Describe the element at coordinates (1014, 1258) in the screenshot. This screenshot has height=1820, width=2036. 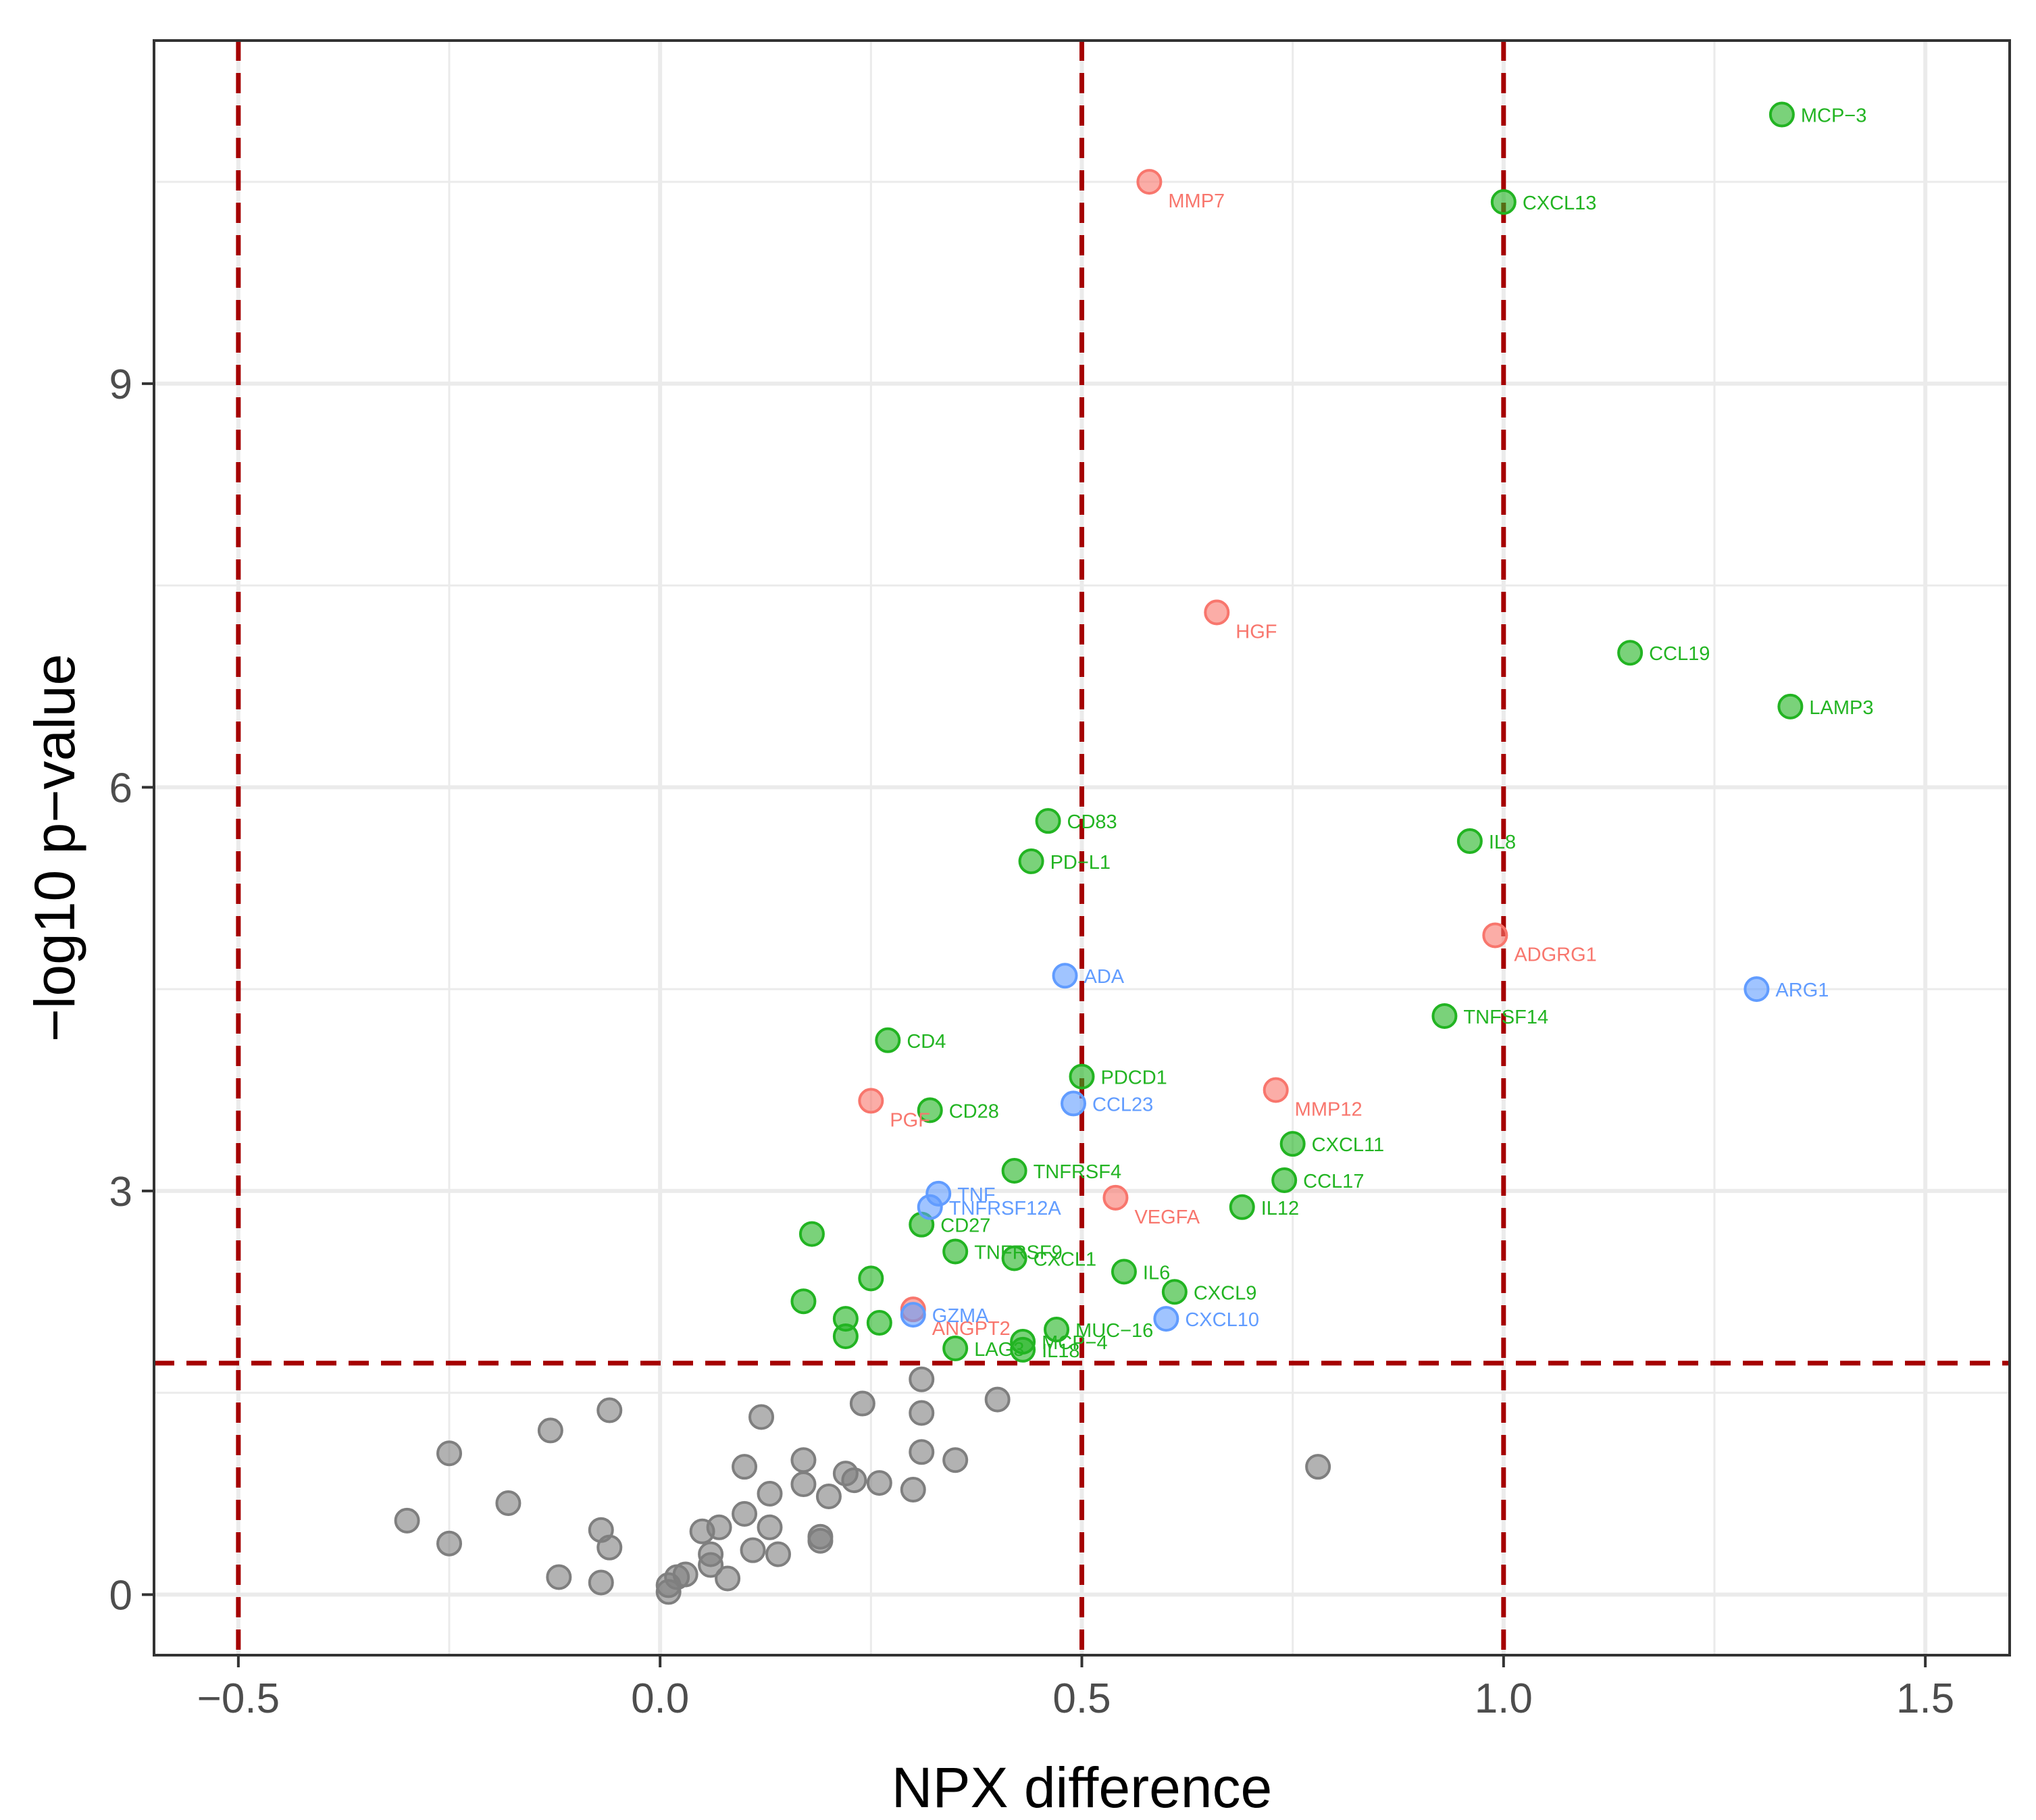
I see `point-cxcl1` at that location.